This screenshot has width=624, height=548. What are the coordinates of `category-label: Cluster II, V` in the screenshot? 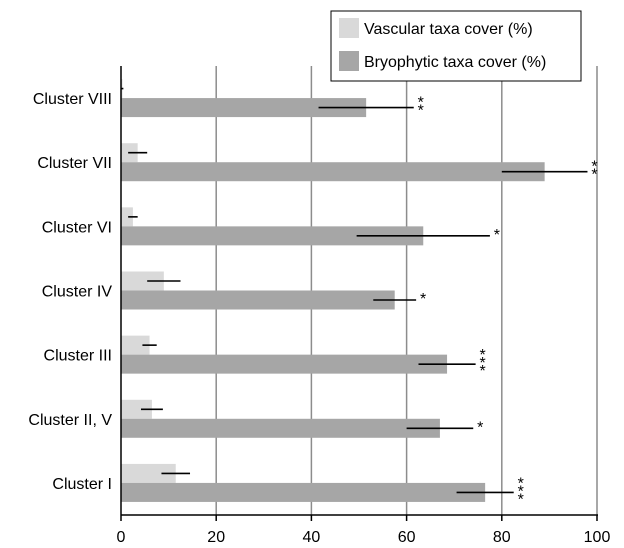 It's located at (70, 420).